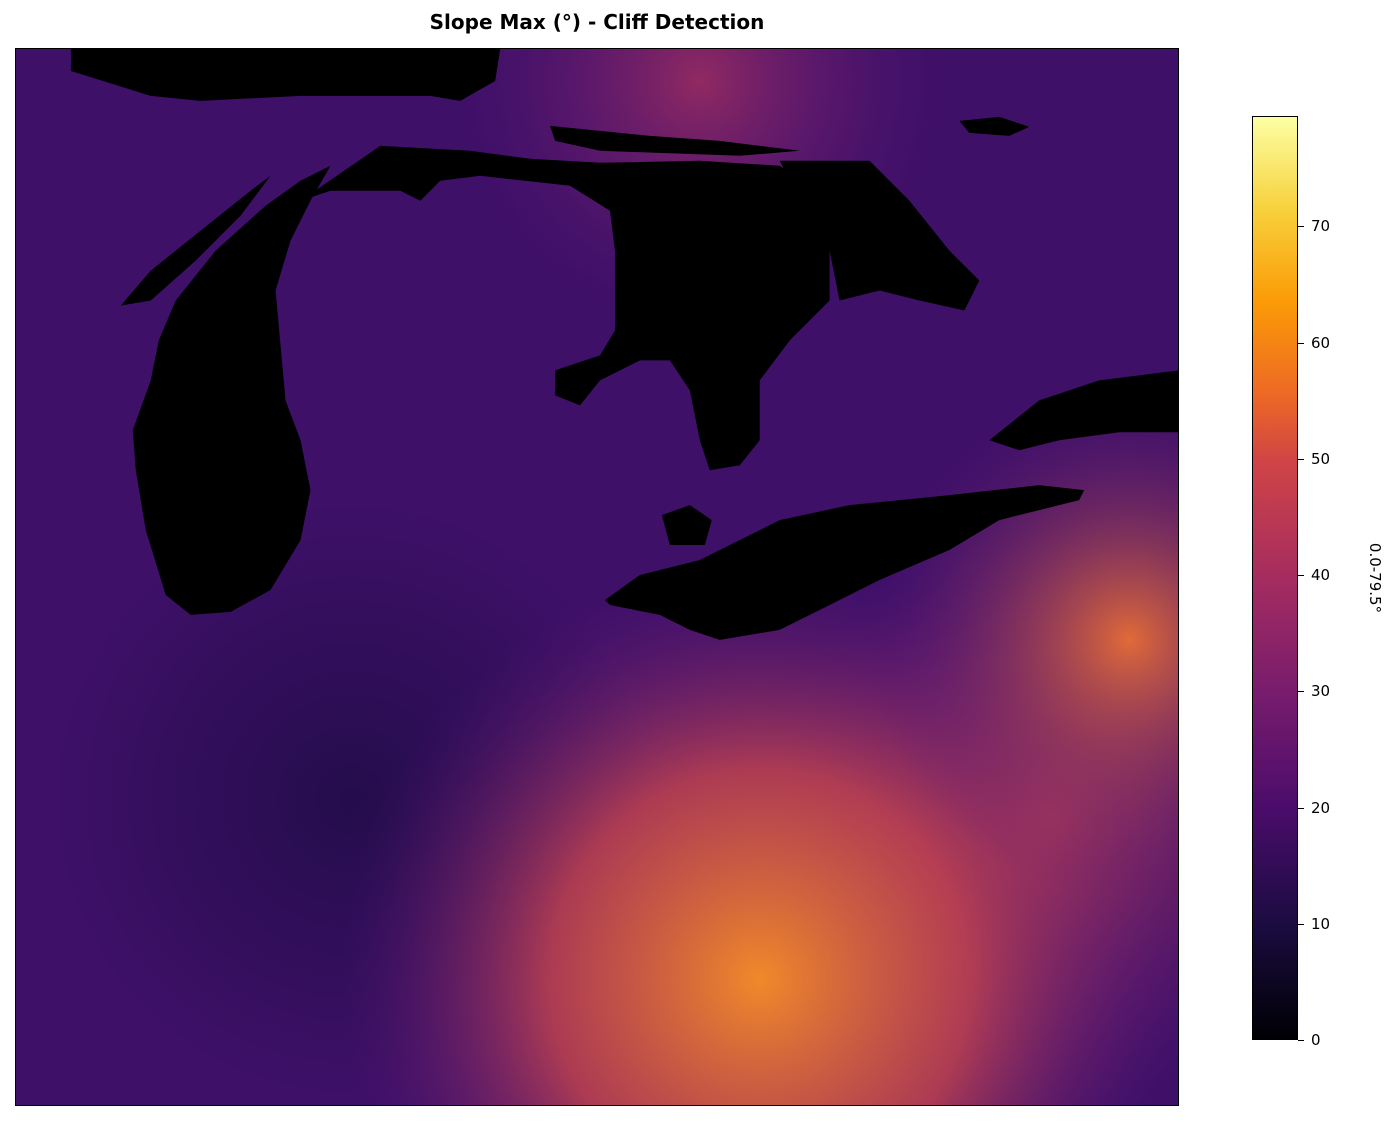 This screenshot has height=1122, width=1395. I want to click on lake-ontario, so click(1083, 410).